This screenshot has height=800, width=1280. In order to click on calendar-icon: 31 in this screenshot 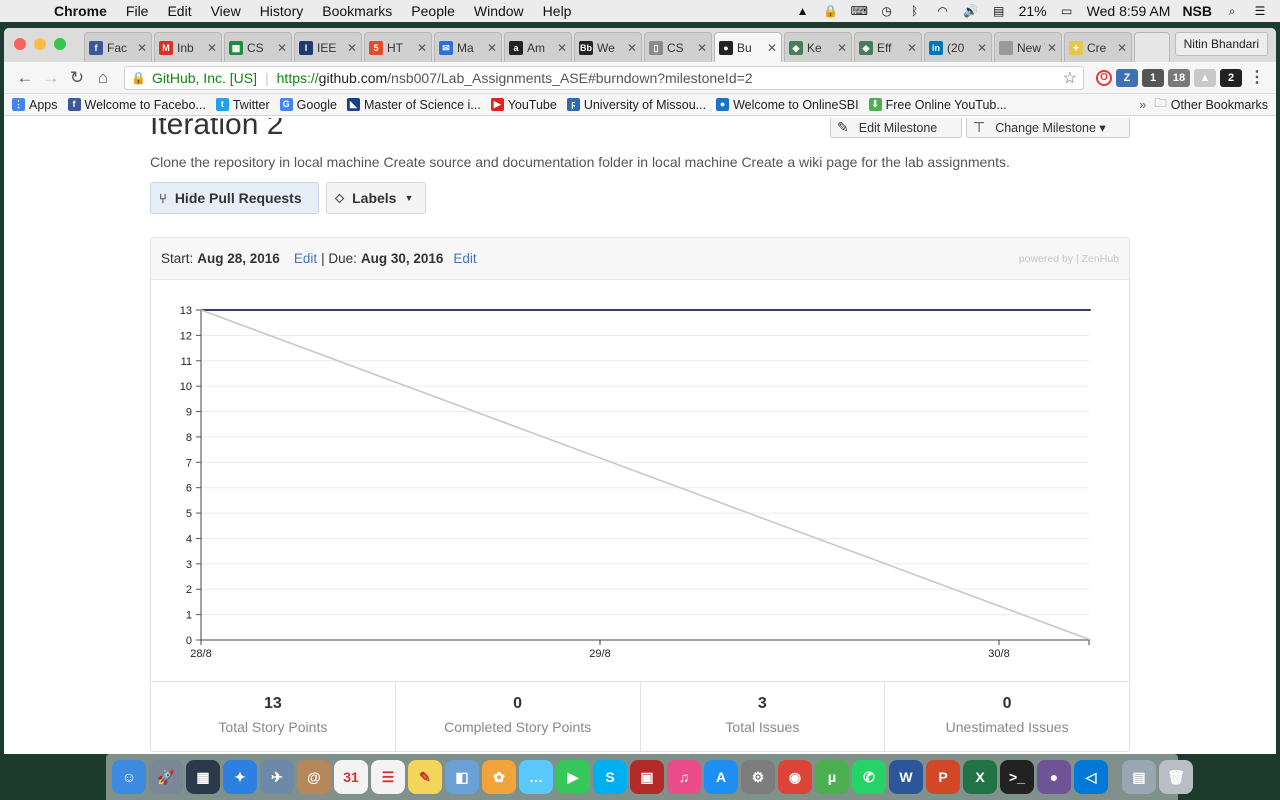, I will do `click(351, 777)`.